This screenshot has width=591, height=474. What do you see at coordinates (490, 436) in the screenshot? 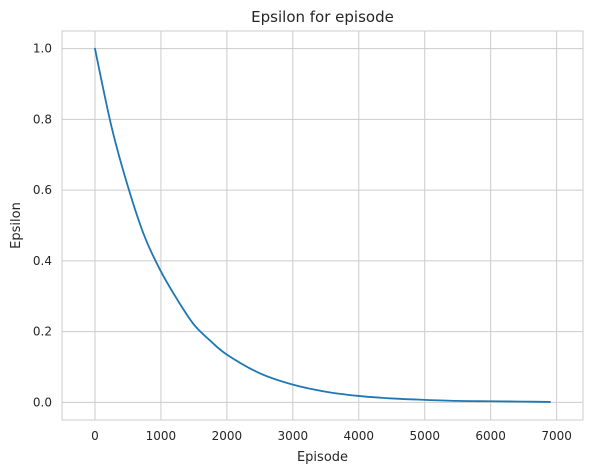
I see `x-tick-label: 6000` at bounding box center [490, 436].